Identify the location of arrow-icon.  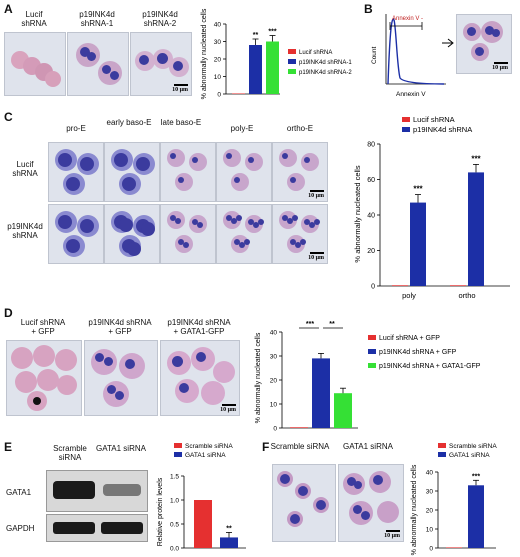
(448, 43).